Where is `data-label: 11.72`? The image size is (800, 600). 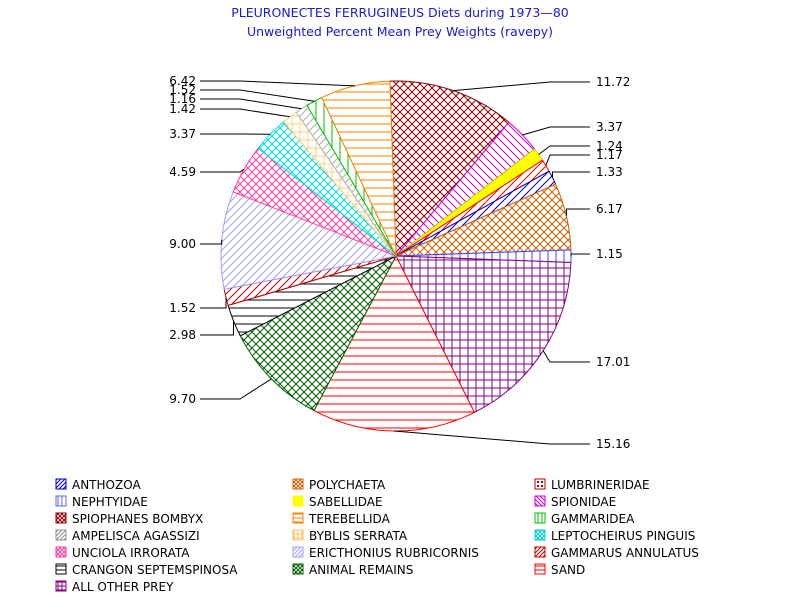
data-label: 11.72 is located at coordinates (613, 82).